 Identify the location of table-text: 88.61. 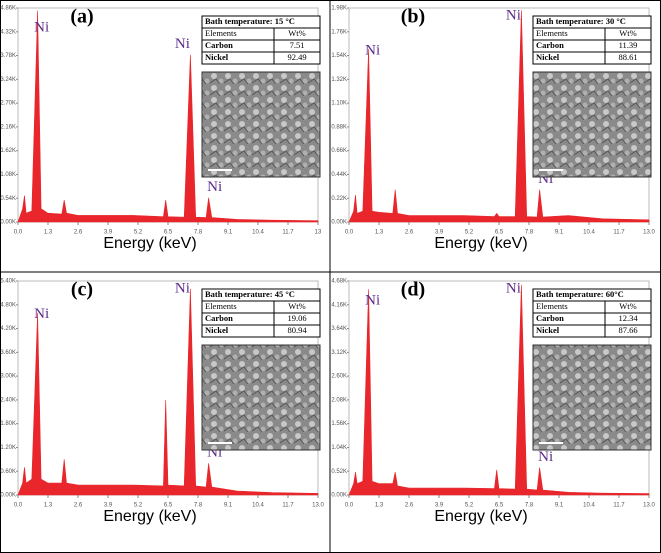
(627, 57).